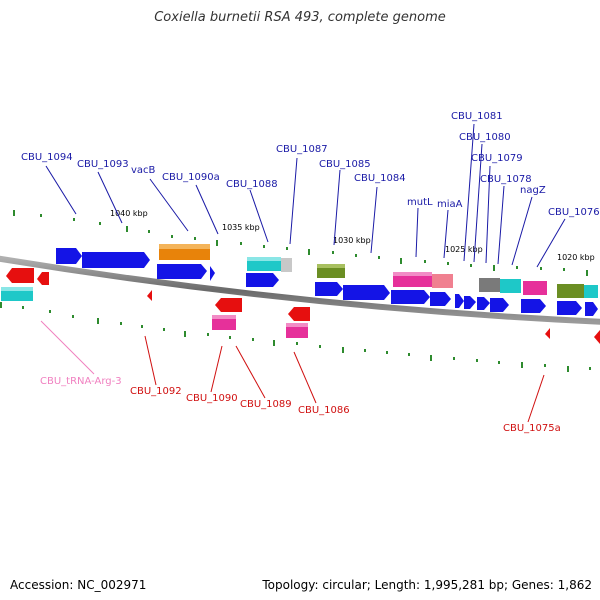  I want to click on gene-label-cbu-1078: CBU_1078, so click(506, 179).